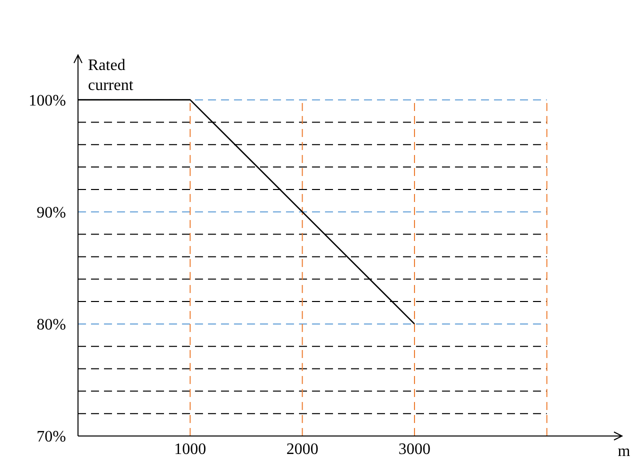 The height and width of the screenshot is (463, 638). What do you see at coordinates (51, 213) in the screenshot?
I see `y-tick-label: 90%` at bounding box center [51, 213].